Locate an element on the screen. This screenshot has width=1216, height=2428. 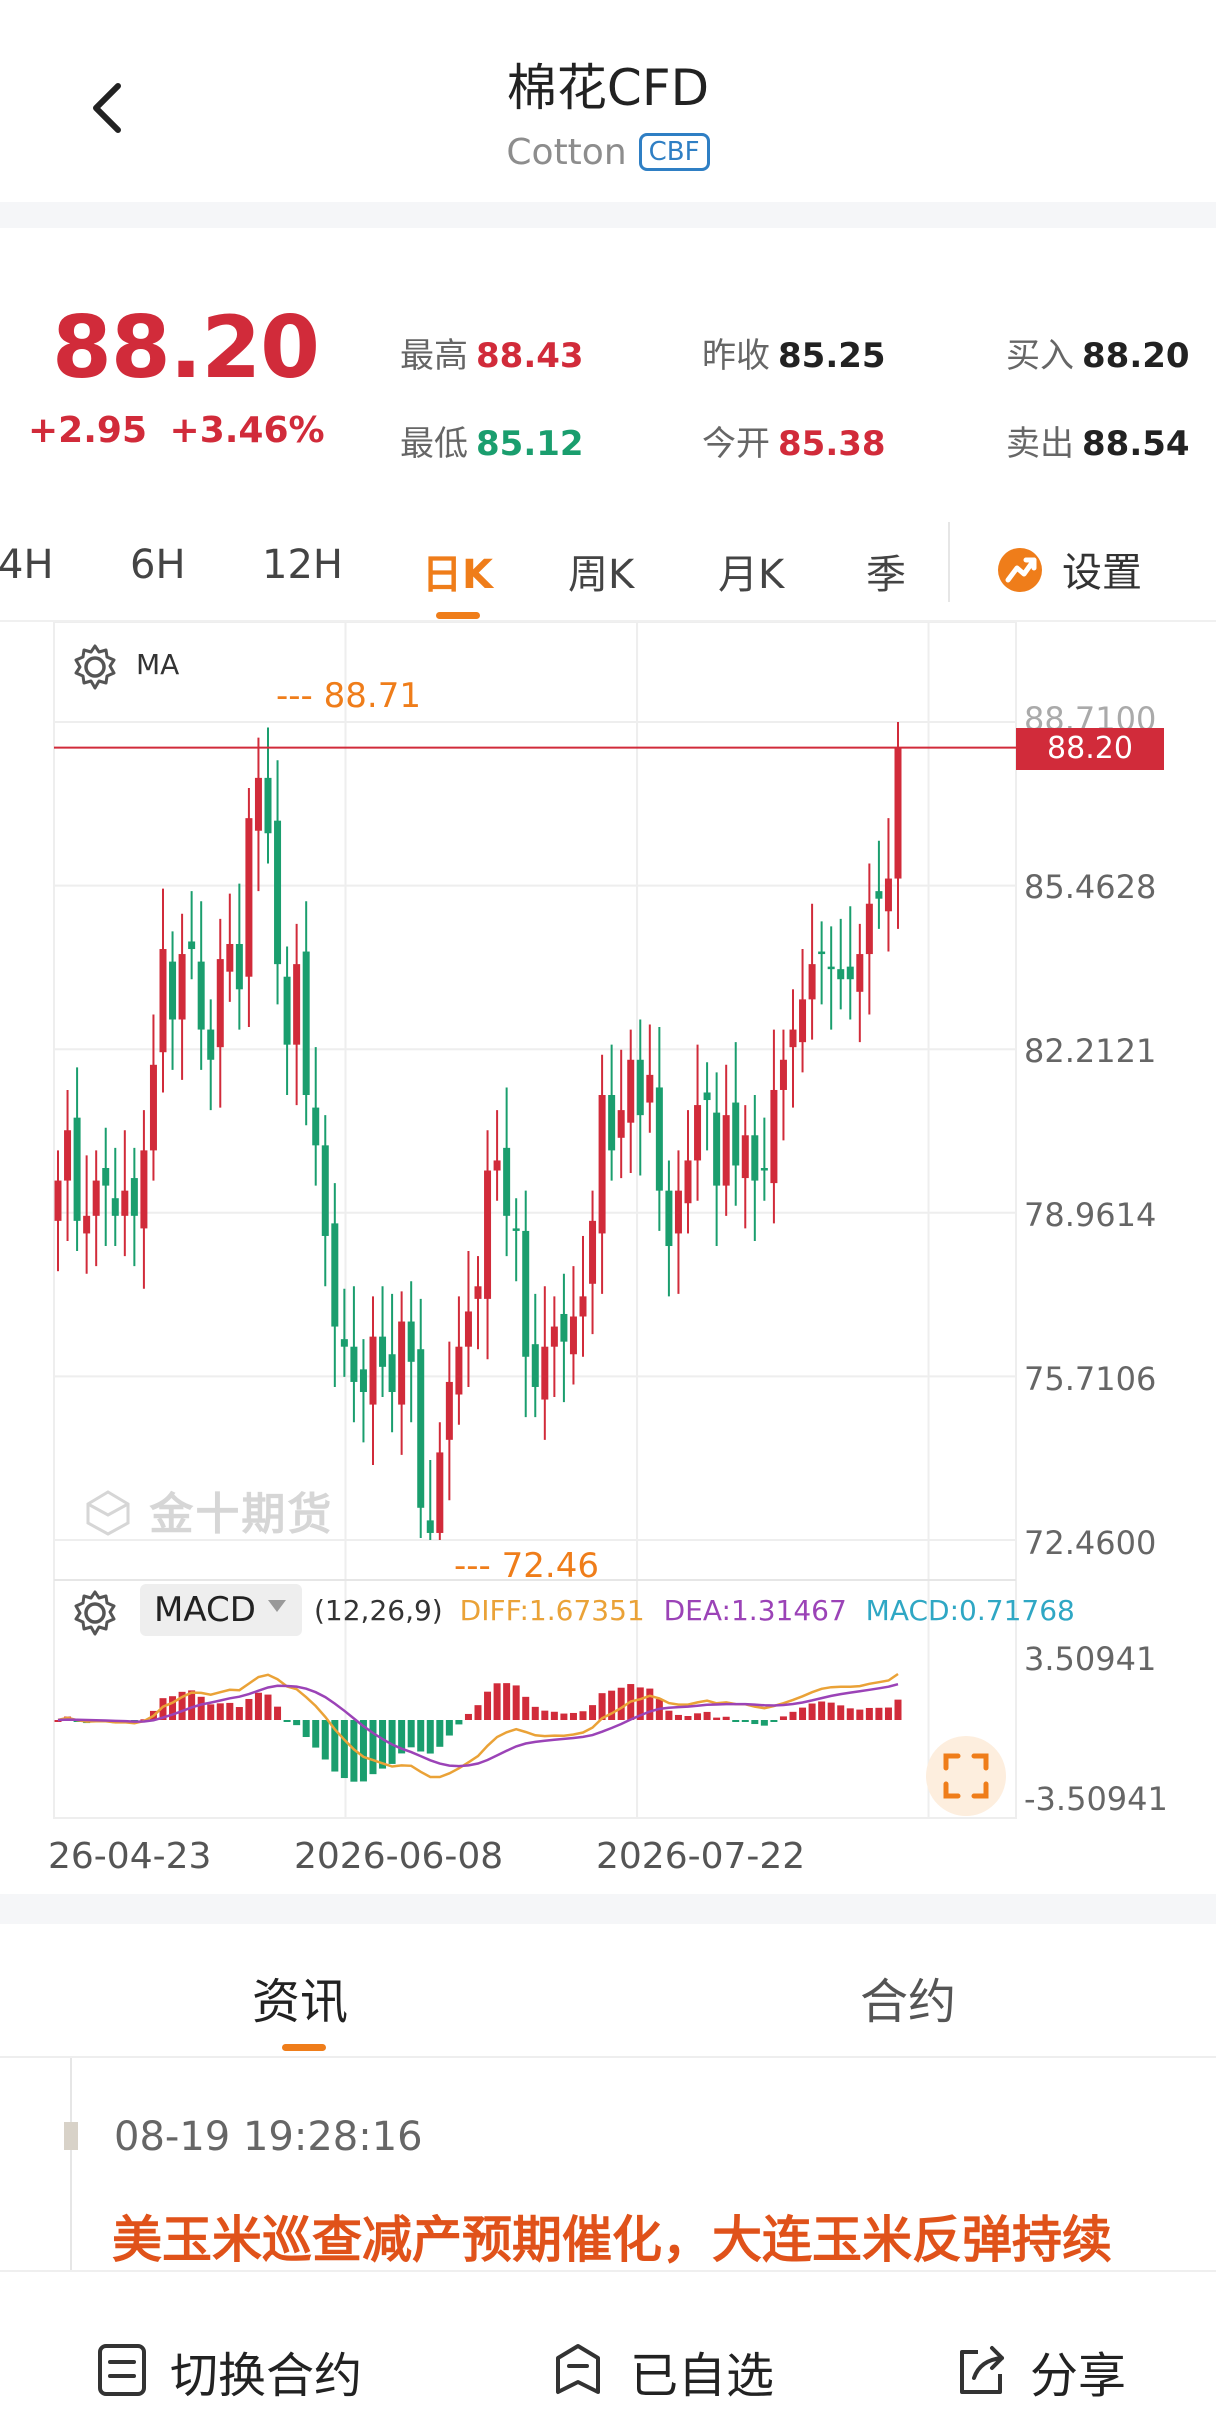
current-price-tag: 88.20 is located at coordinates (1090, 749).